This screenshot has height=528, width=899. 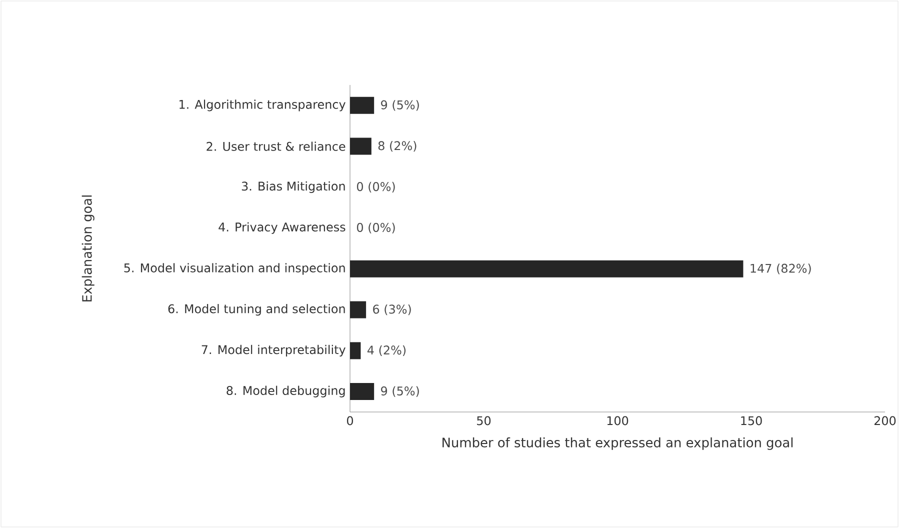 I want to click on x-axis-title: Number of studies that expressed an explanation goal, so click(x=617, y=443).